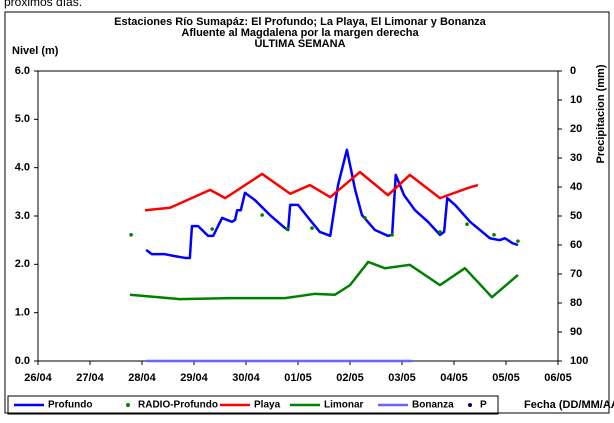 Image resolution: width=614 pixels, height=423 pixels. Describe the element at coordinates (483, 405) in the screenshot. I see `legend-label: P` at that location.